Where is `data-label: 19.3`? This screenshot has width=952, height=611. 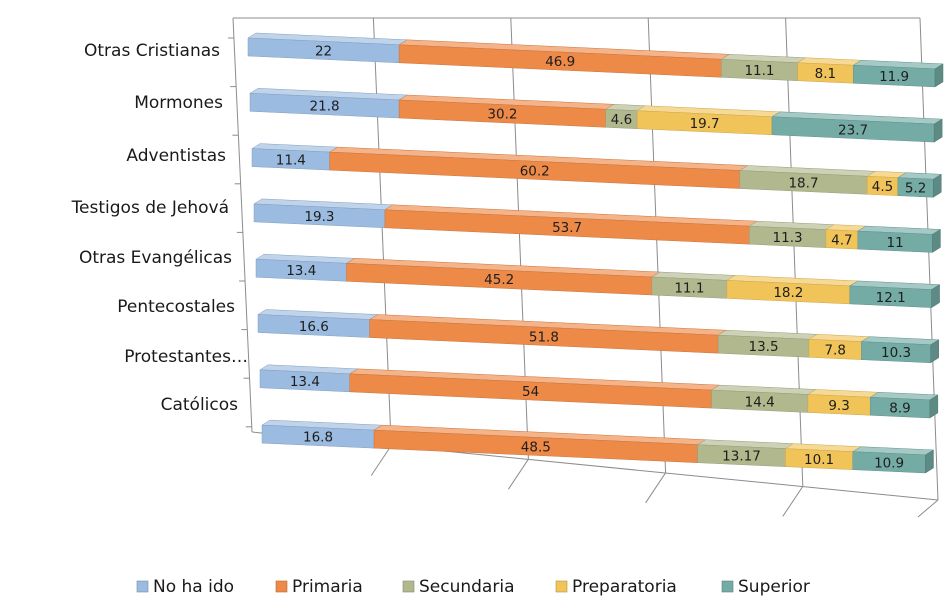 data-label: 19.3 is located at coordinates (319, 217).